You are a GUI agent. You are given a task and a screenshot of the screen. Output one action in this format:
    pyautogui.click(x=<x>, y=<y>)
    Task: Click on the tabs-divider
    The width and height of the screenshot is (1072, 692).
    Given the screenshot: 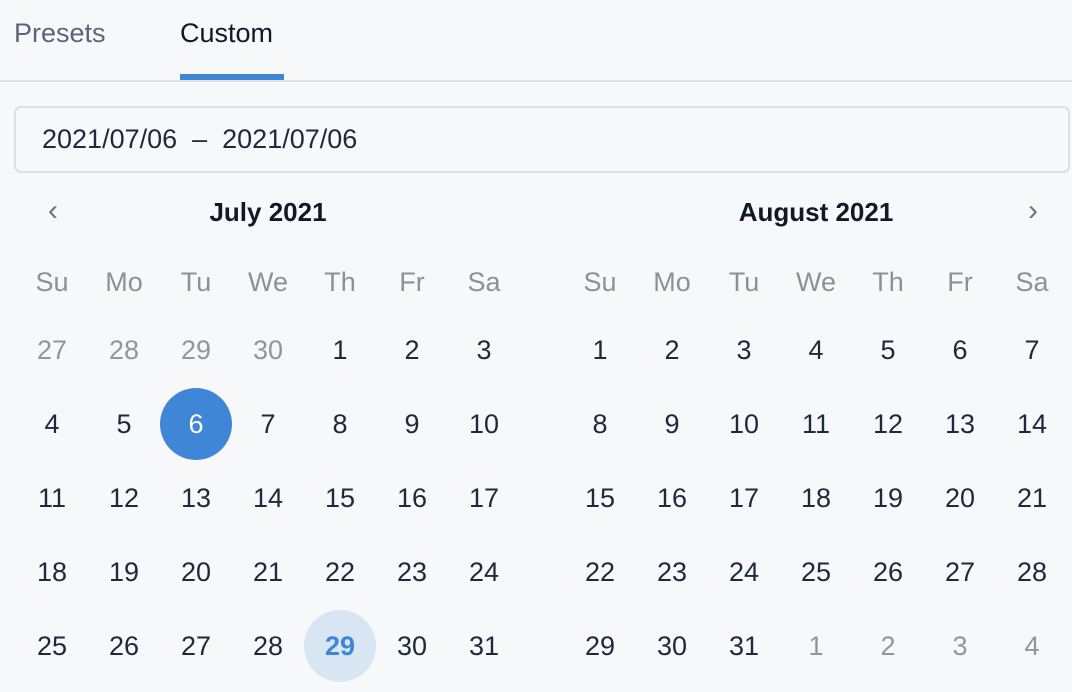 What is the action you would take?
    pyautogui.click(x=536, y=81)
    